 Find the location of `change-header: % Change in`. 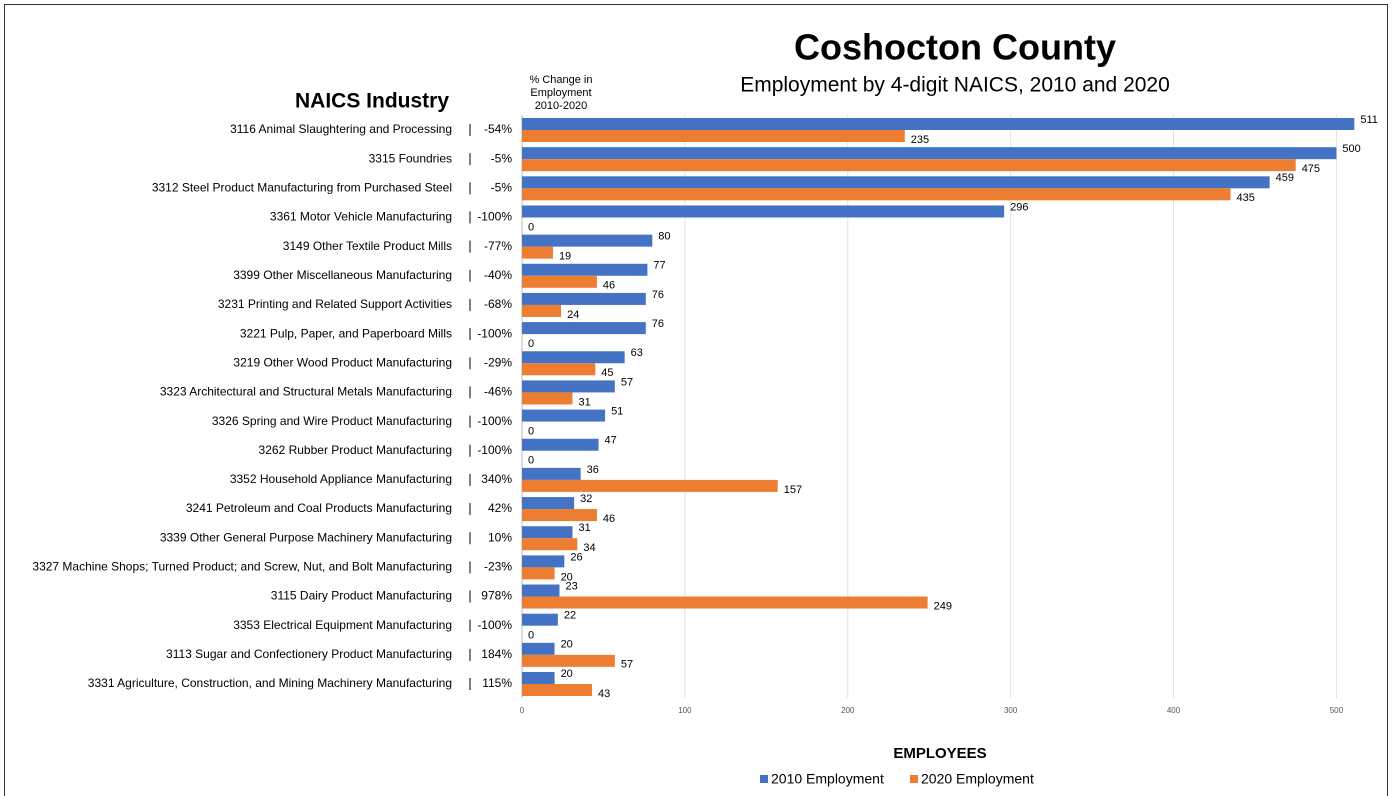

change-header: % Change in is located at coordinates (561, 80).